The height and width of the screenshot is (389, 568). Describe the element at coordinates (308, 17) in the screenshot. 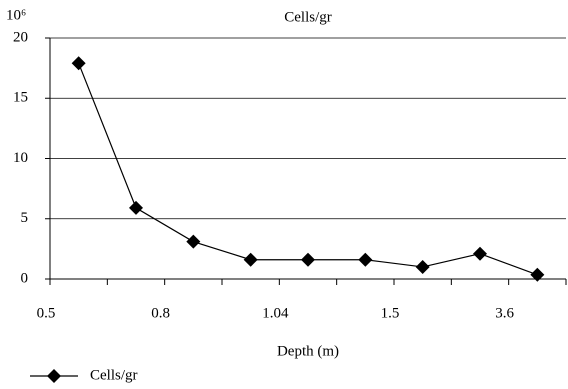

I see `chart-title: Cells/gr` at that location.